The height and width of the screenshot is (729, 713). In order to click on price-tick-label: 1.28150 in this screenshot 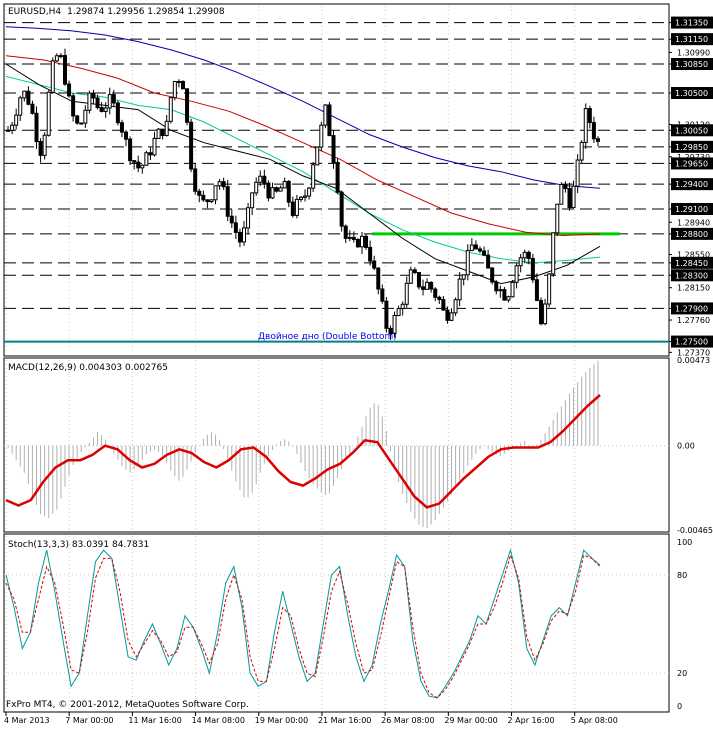, I will do `click(693, 288)`.